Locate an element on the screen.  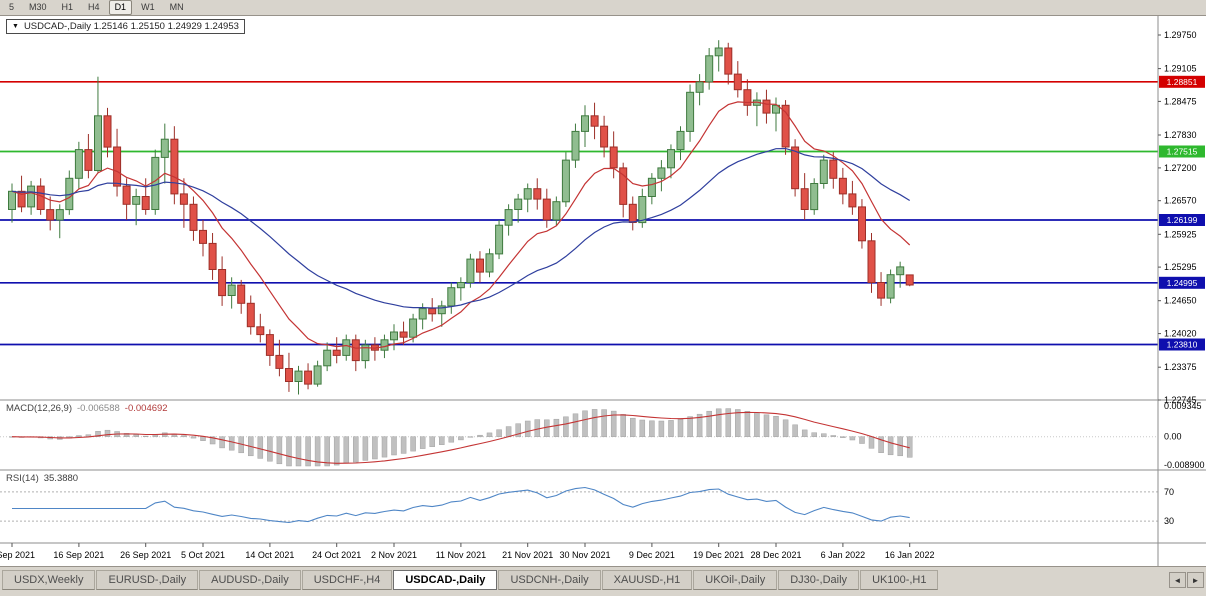
svg-text: 1.29750 is located at coordinates (1180, 35).